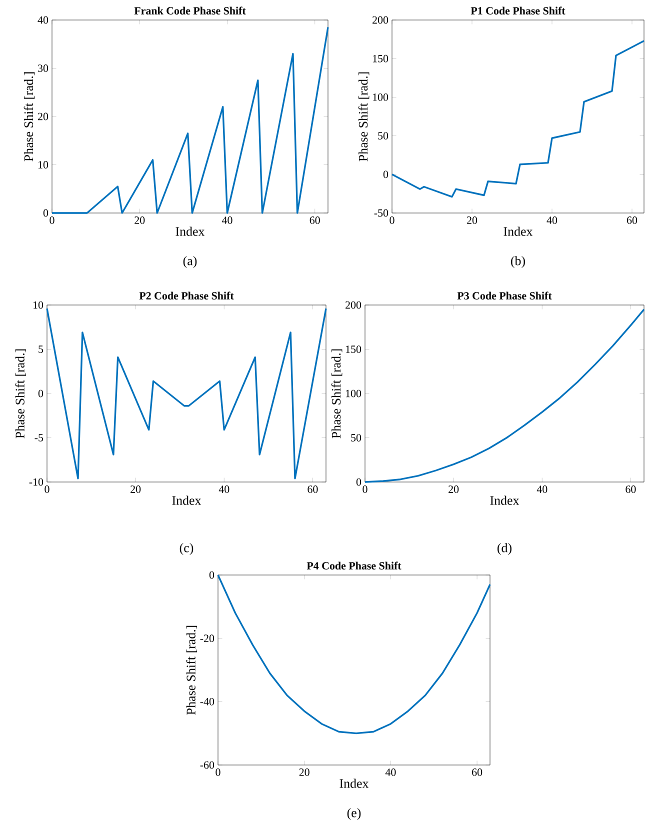  What do you see at coordinates (43, 20) in the screenshot?
I see `y-tick-label: 40` at bounding box center [43, 20].